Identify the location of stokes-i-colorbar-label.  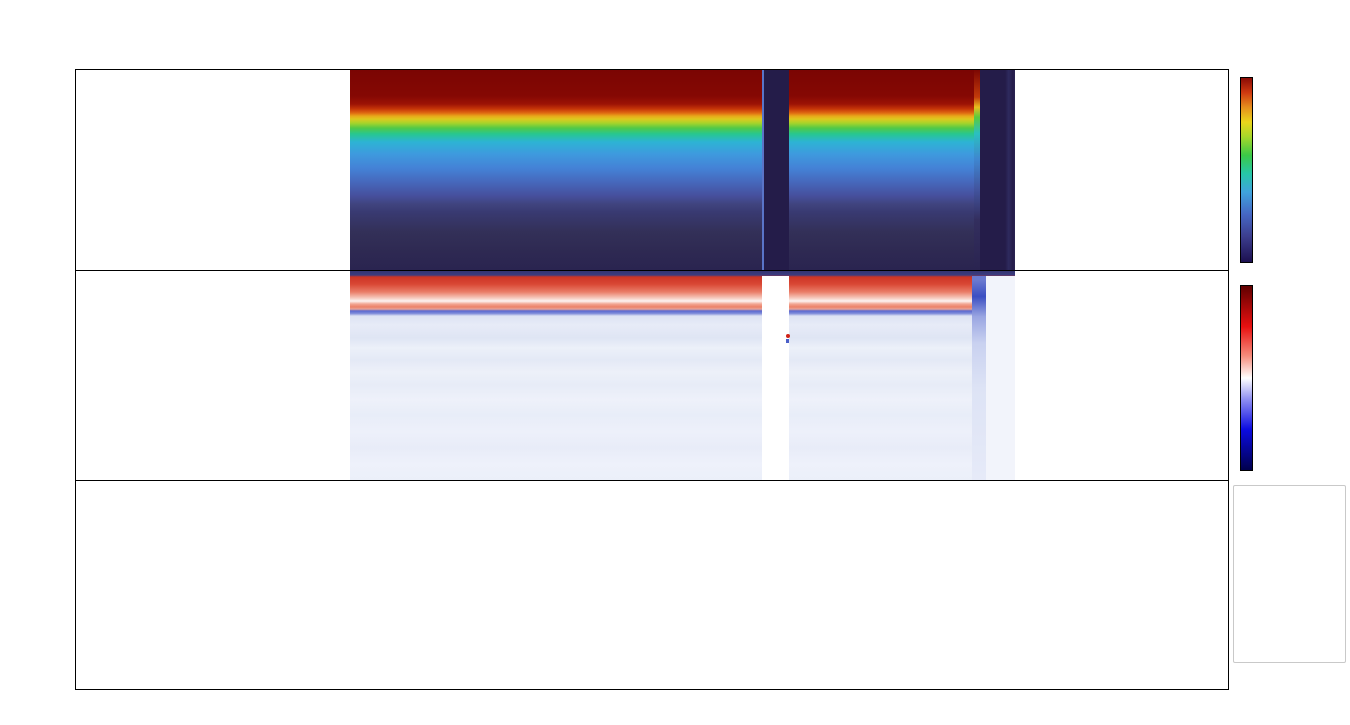
(1310, 170).